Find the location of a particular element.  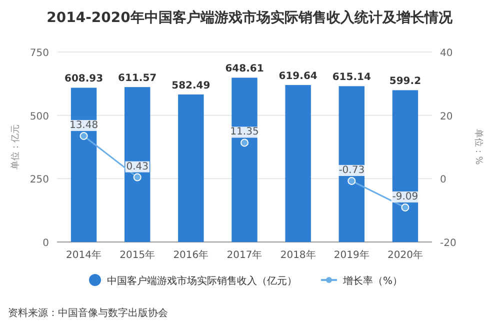

x-tick-label: 2020年 is located at coordinates (405, 255).